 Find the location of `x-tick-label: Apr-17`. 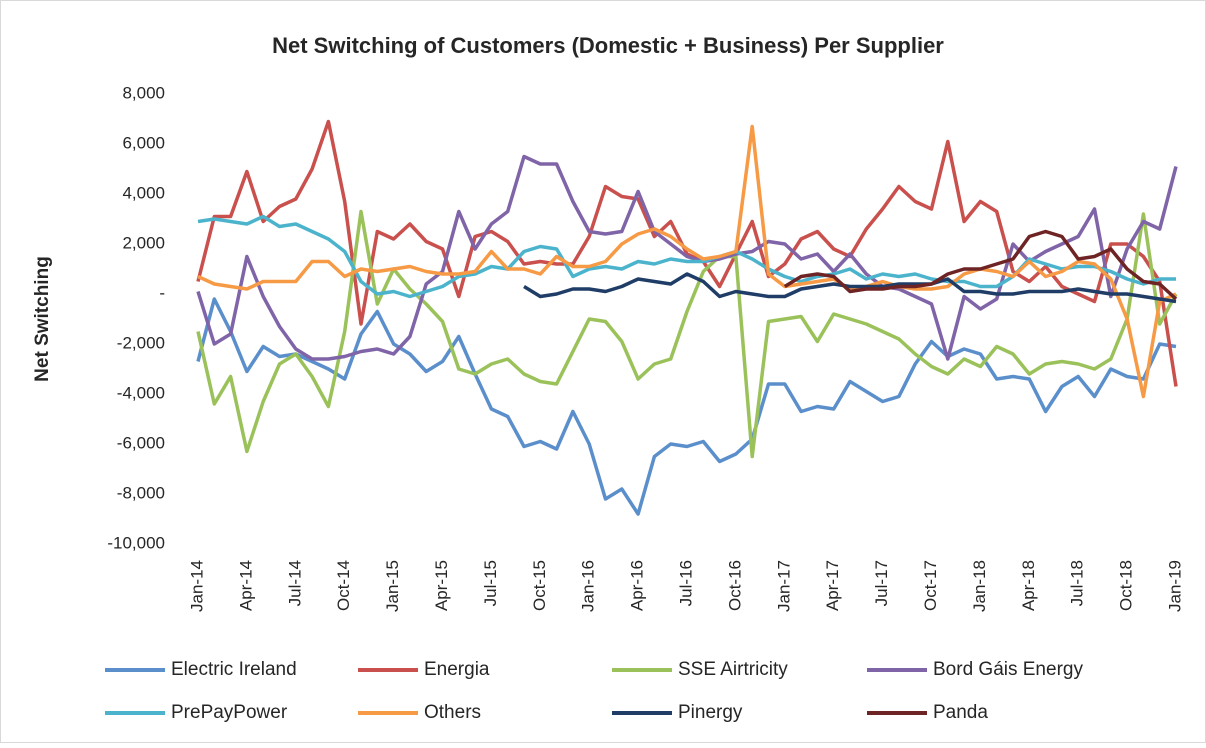

x-tick-label: Apr-17 is located at coordinates (832, 585).